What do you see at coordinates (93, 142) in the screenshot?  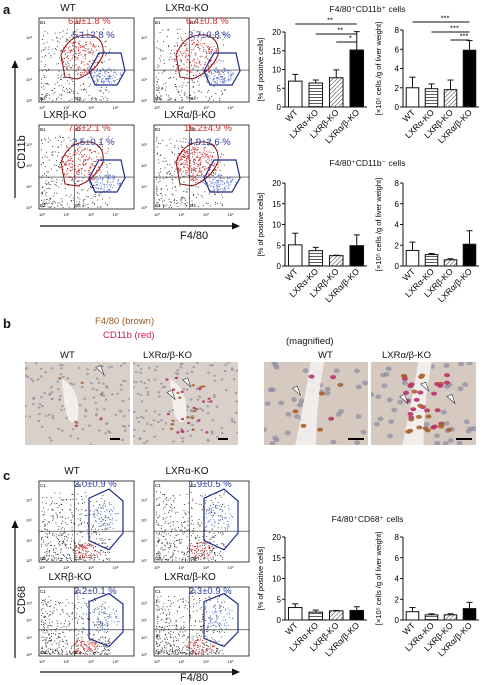 I see `flow-a-lxrb-bottom-value: 2.5±0.1 %` at bounding box center [93, 142].